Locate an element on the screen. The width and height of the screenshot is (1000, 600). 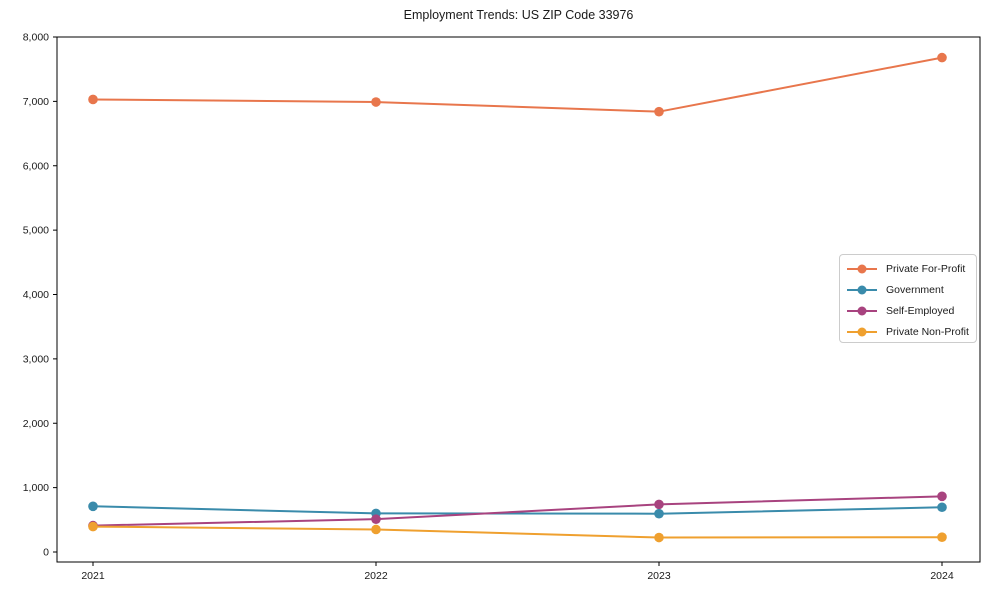
y-tick-label: 1,000 is located at coordinates (36, 488).